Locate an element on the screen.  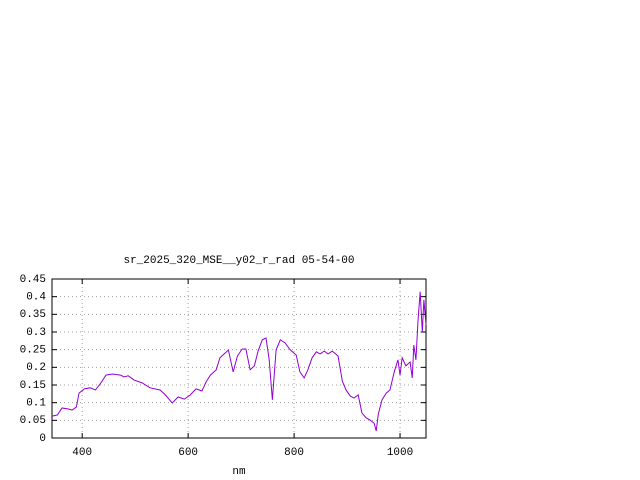
y-tick-label: 0.2 is located at coordinates (36, 368).